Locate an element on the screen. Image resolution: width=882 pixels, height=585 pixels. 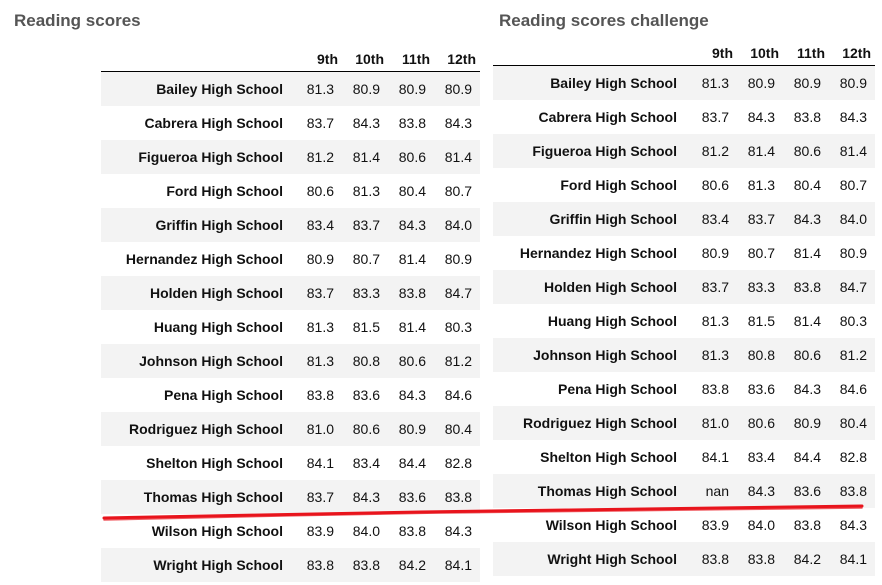
right-table-row: Griffin High School 83.4 83.7 84.3 84.0 is located at coordinates (684, 218).